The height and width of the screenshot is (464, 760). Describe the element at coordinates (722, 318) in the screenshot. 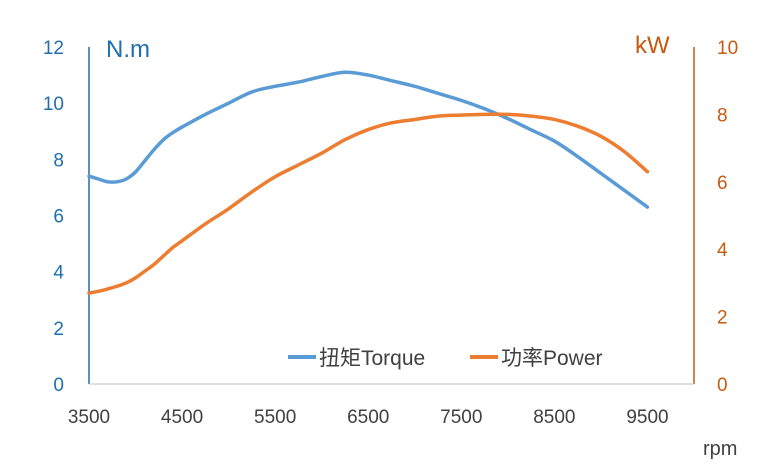

I see `right-y-tick-2: 2` at that location.